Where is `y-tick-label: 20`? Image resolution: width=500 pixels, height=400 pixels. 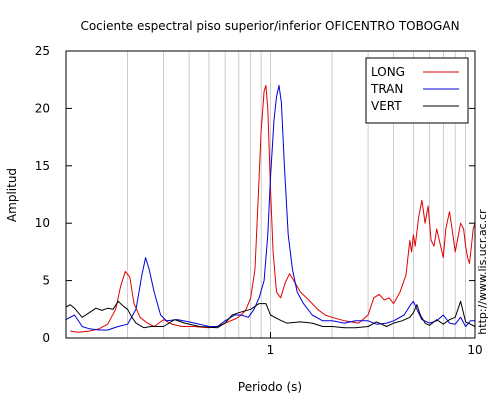
y-tick-label: 20 is located at coordinates (42, 108).